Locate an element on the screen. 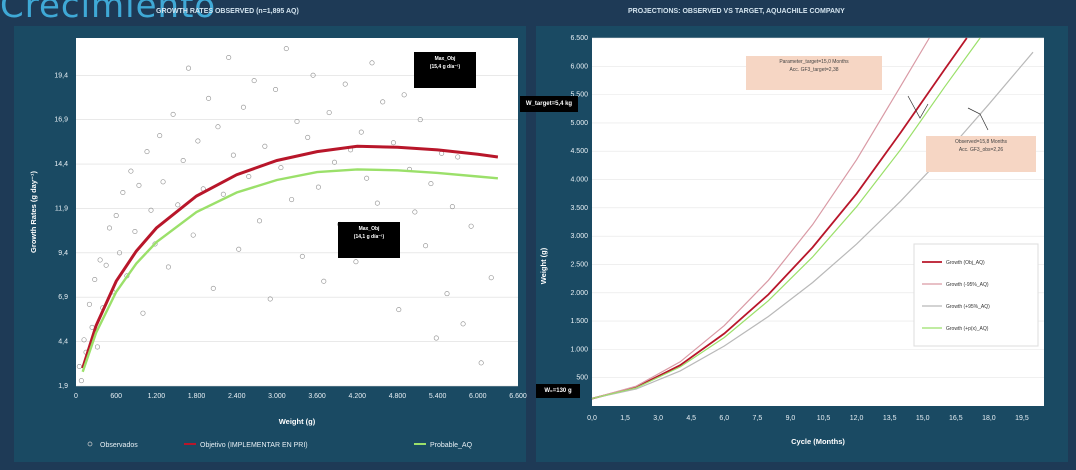 This screenshot has width=1076, height=470. y-tick-label: 2.000 is located at coordinates (579, 293).